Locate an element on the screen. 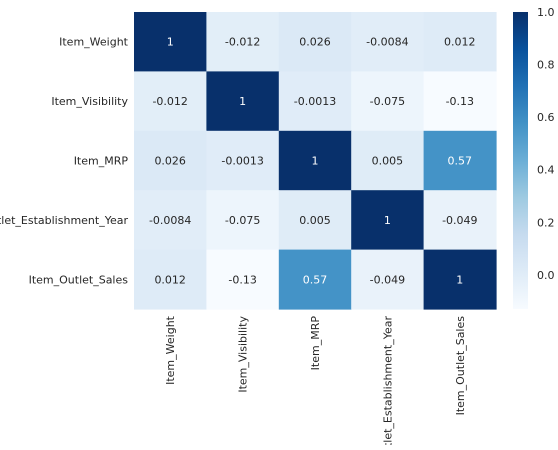  heatmap-cell-r2-c3 is located at coordinates (388, 160).